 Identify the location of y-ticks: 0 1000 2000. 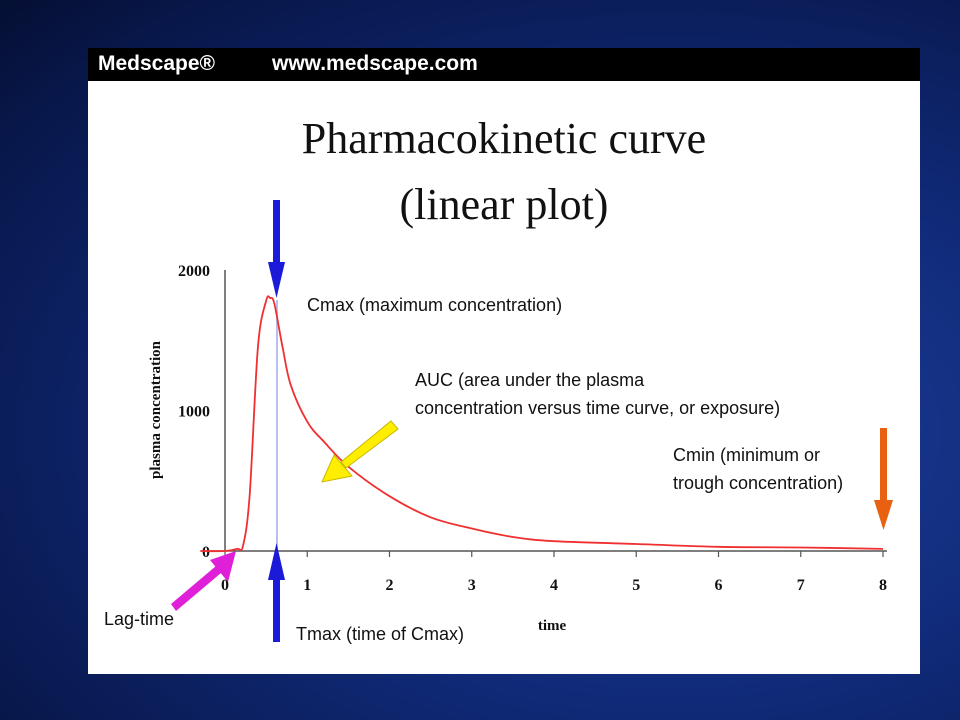
(194, 412).